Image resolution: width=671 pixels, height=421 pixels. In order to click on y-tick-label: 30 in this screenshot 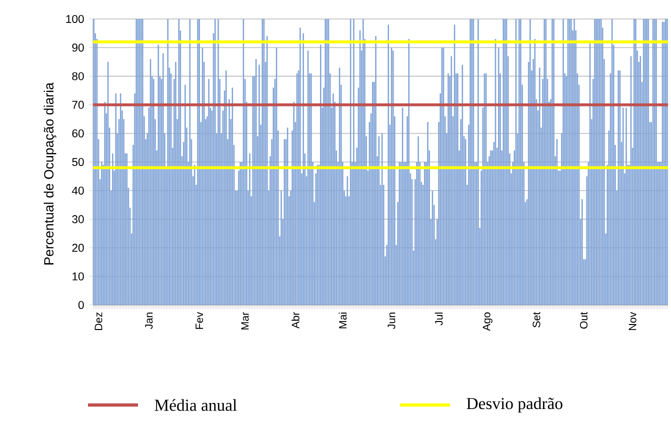, I will do `click(78, 219)`.